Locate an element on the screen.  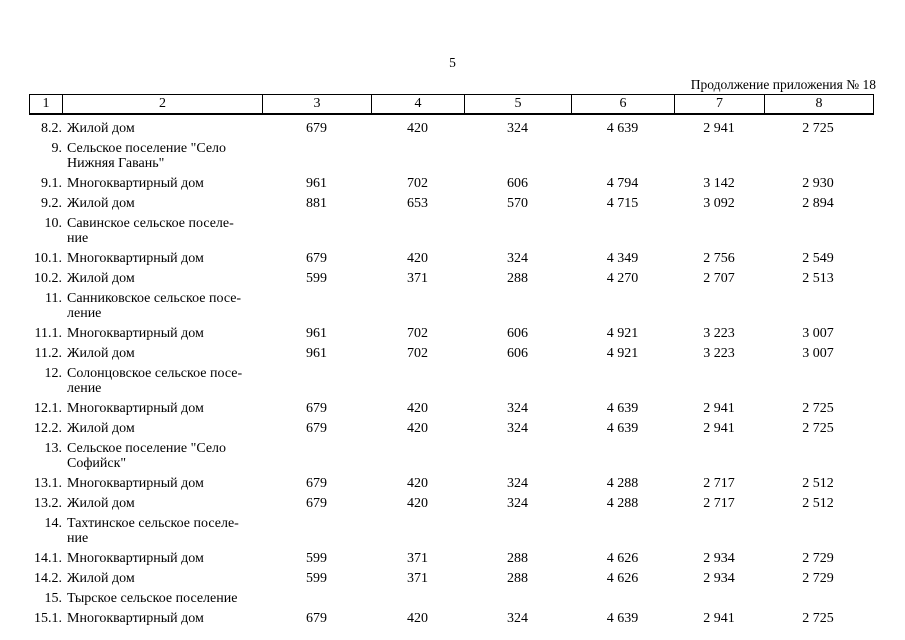
row-number-cell: 10. is located at coordinates (53, 223).